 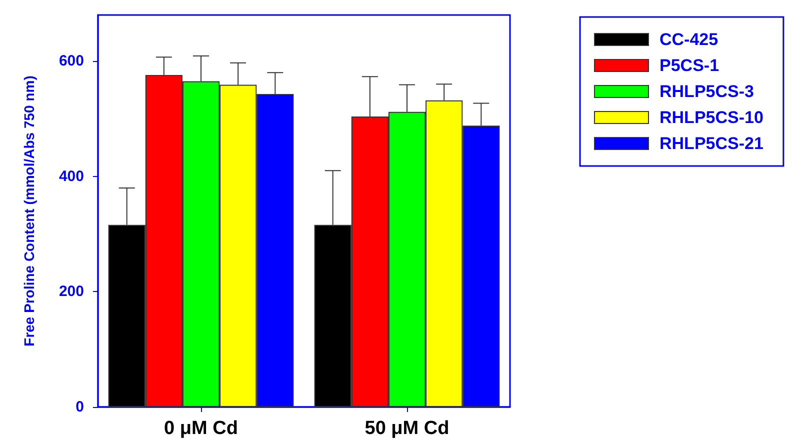 I want to click on y-tick-label: 400, so click(x=71, y=176).